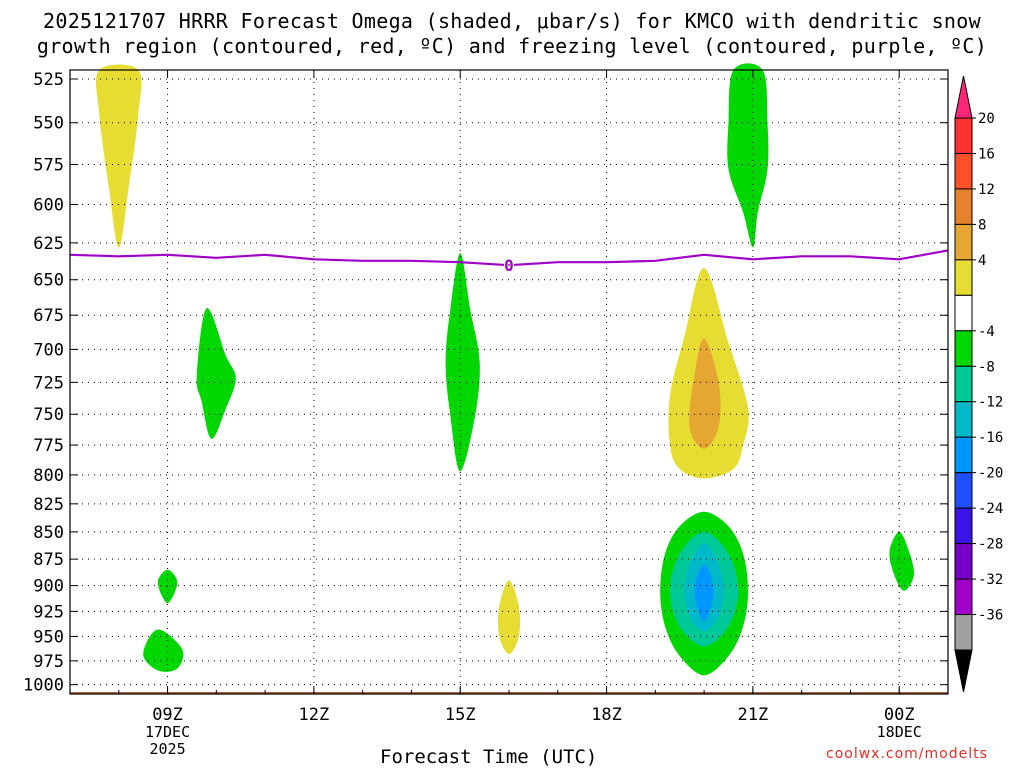  I want to click on y-tick-label-950: 950, so click(48, 637).